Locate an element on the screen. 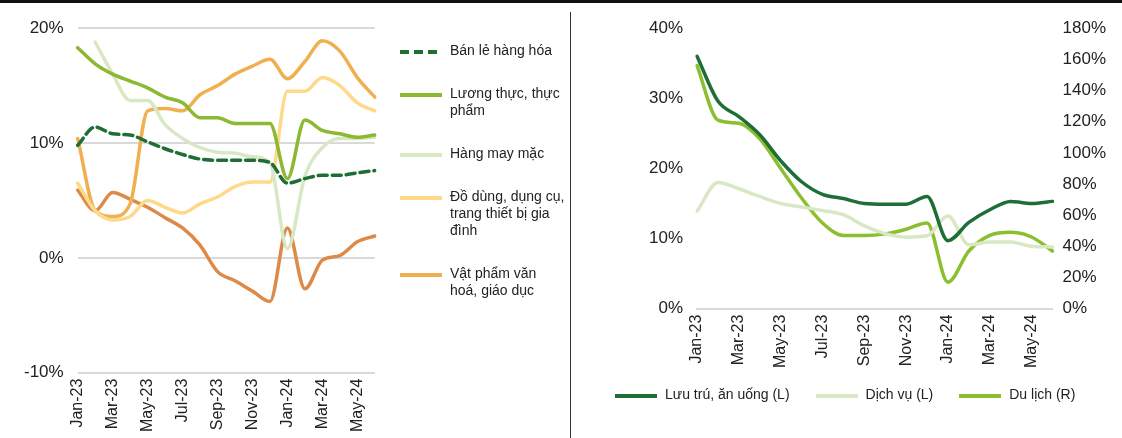  legend-label: Hàng may mặc is located at coordinates (497, 153).